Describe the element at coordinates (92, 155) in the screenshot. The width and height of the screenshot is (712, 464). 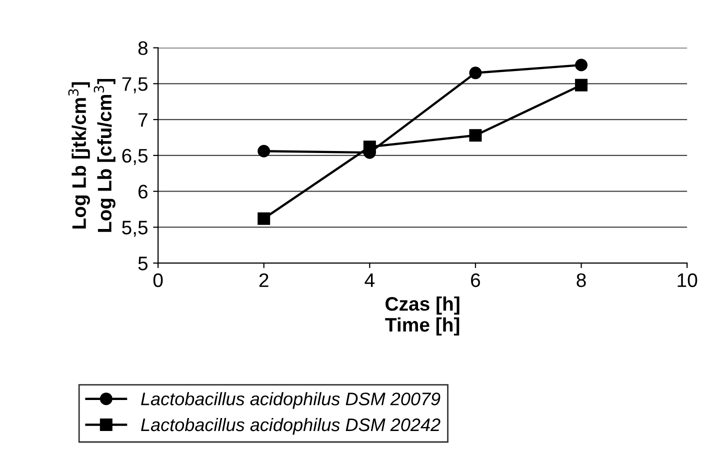
I see `y-axis-title: Log Lb [jtk/cm$^{3}$] Log Lb [cfu/cm$^{3}$]` at that location.